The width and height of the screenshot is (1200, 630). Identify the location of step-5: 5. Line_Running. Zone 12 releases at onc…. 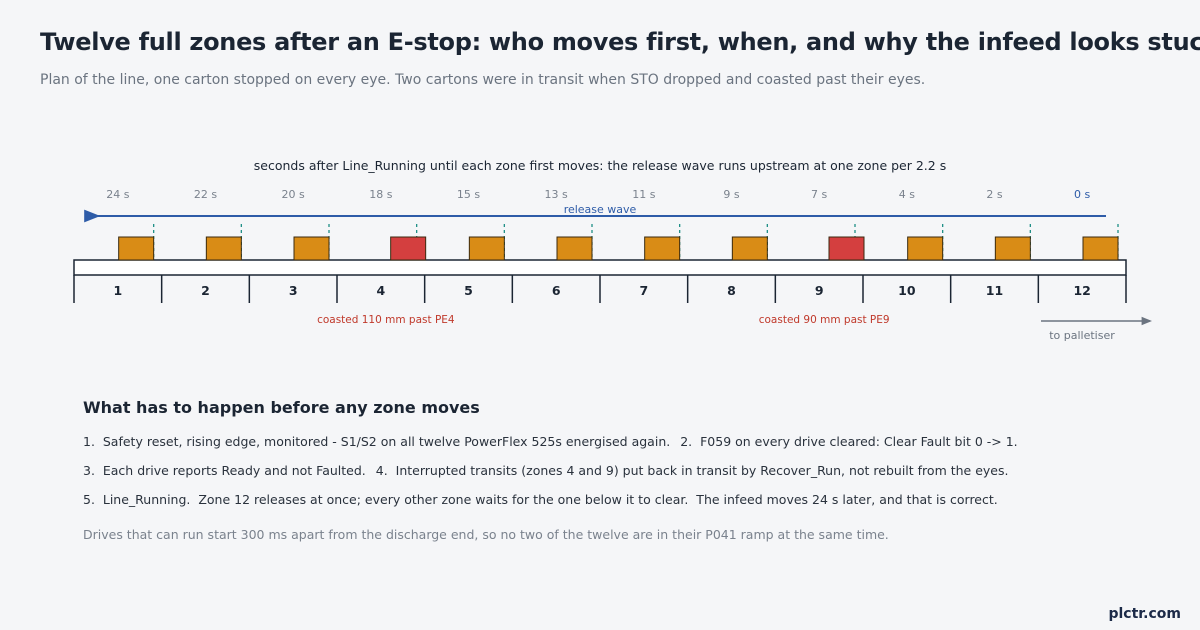
(540, 499).